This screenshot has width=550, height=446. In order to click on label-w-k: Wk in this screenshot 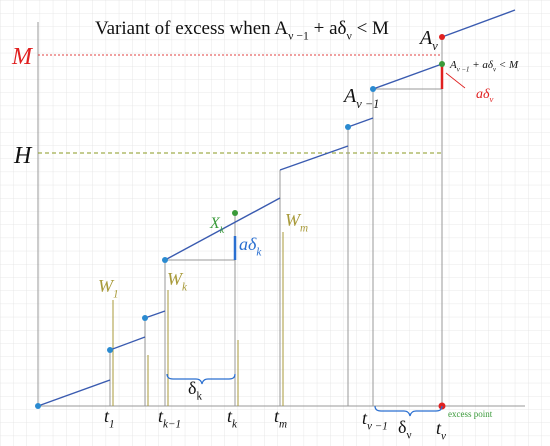, I will do `click(177, 281)`.